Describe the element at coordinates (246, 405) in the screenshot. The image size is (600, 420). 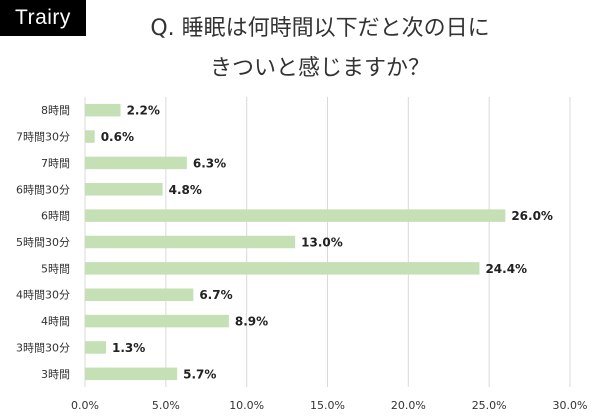
I see `x-tick-label: 10.0%` at that location.